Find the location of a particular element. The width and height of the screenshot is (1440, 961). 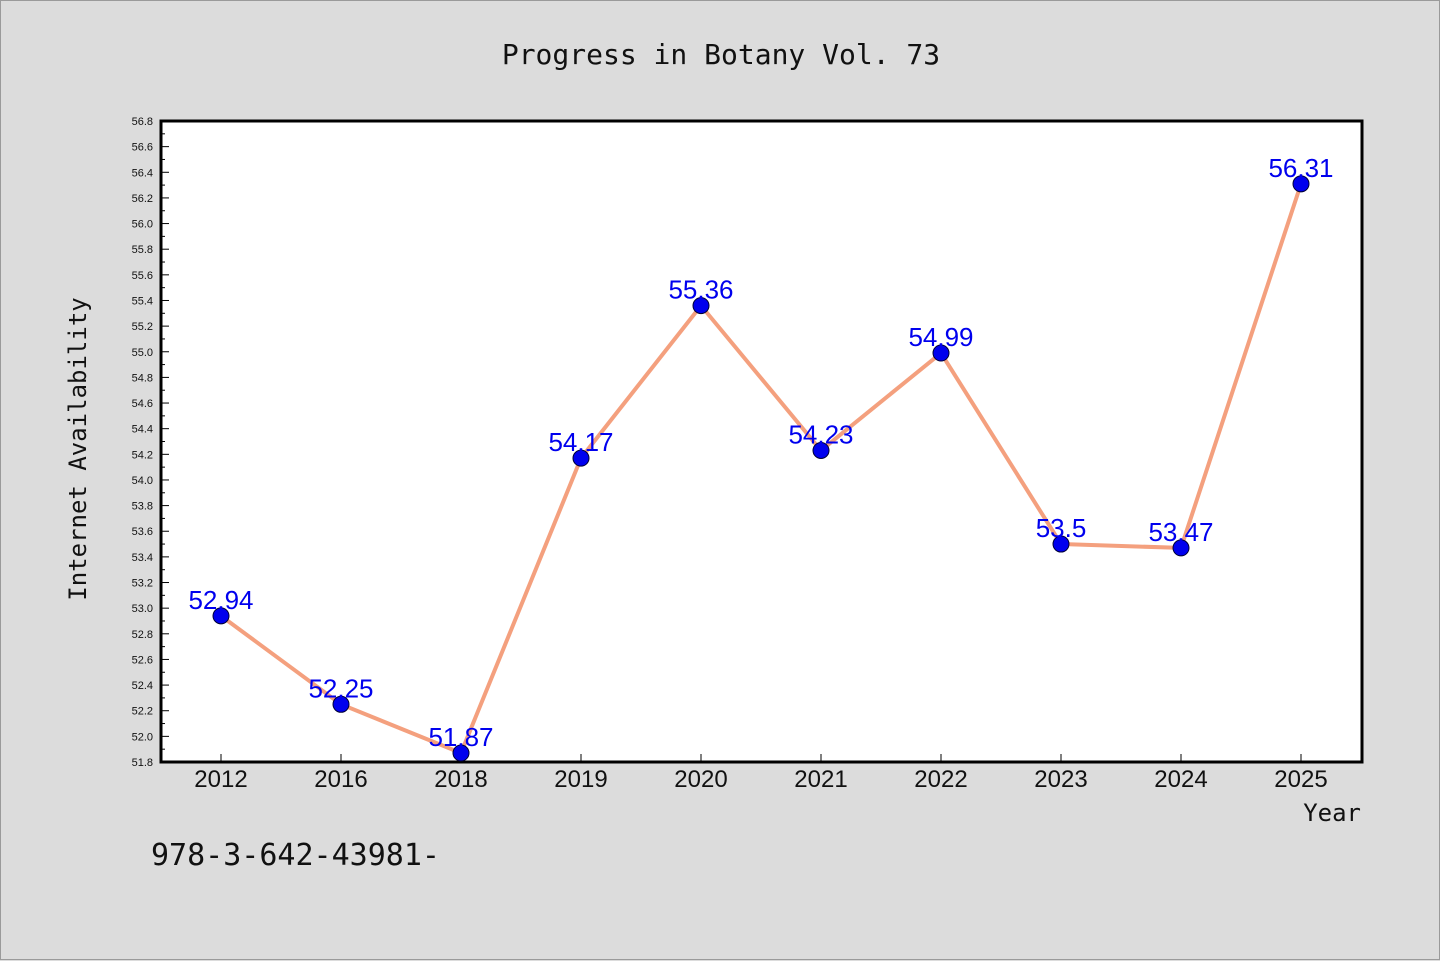

x-tick-label: 2022 is located at coordinates (940, 779).